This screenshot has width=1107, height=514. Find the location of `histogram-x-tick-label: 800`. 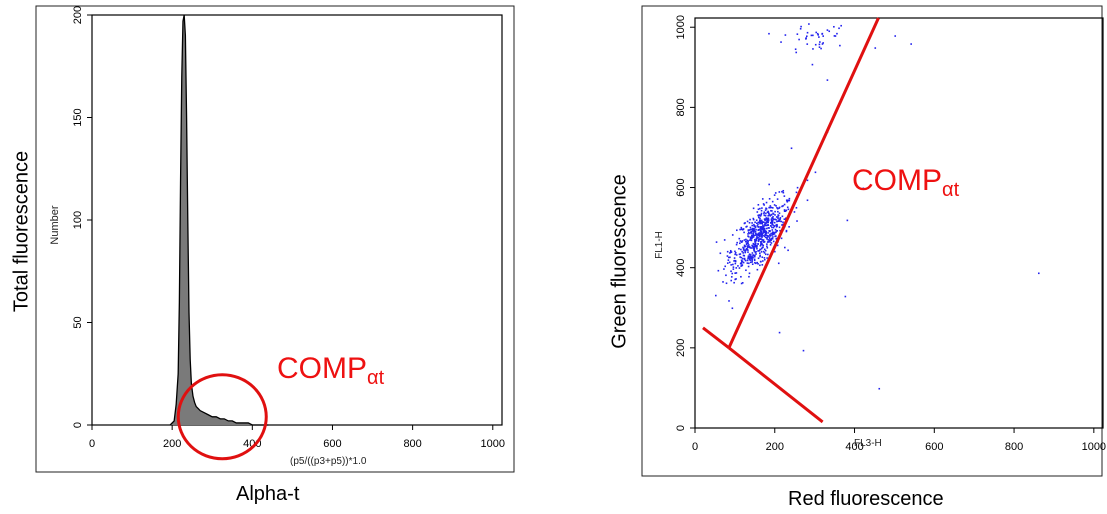

histogram-x-tick-label: 800 is located at coordinates (412, 444).